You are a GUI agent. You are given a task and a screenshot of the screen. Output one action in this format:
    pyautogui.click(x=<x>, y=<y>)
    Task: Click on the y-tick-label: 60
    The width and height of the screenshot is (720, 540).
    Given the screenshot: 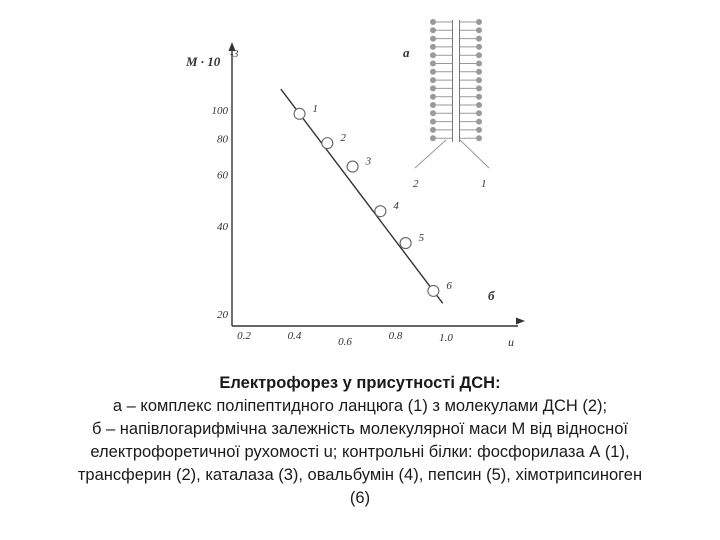 What is the action you would take?
    pyautogui.click(x=223, y=176)
    